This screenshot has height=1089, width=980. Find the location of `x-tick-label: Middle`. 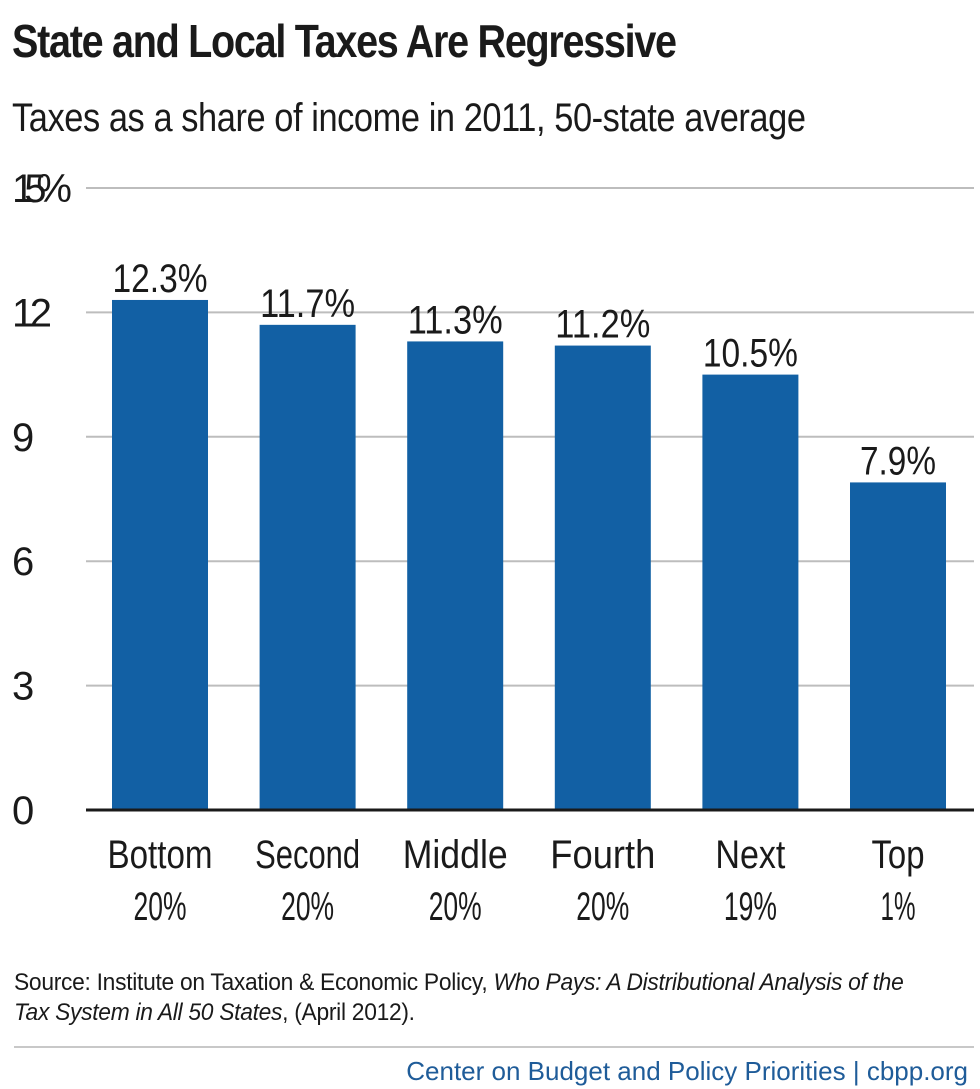

x-tick-label: Middle is located at coordinates (455, 855).